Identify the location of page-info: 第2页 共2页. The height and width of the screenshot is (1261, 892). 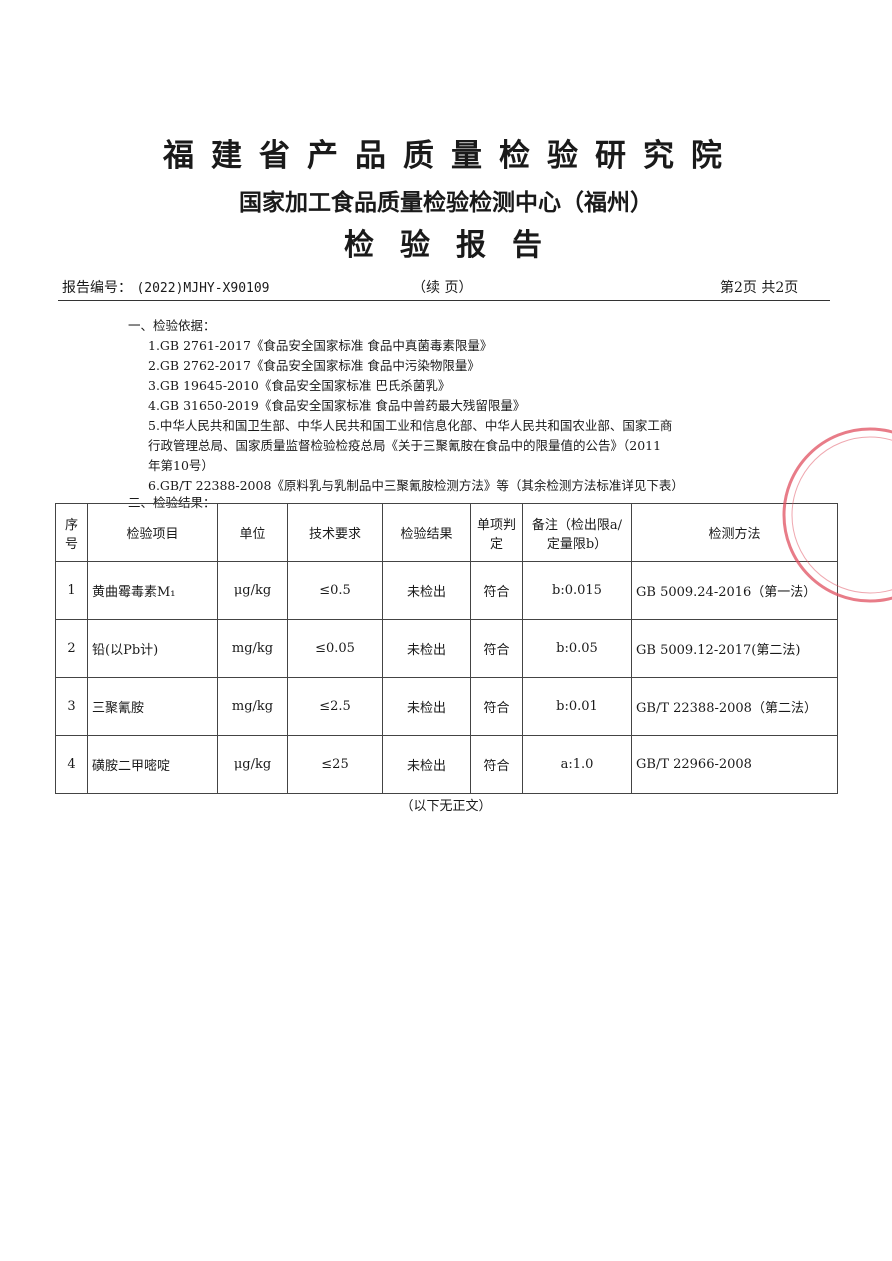
(759, 288).